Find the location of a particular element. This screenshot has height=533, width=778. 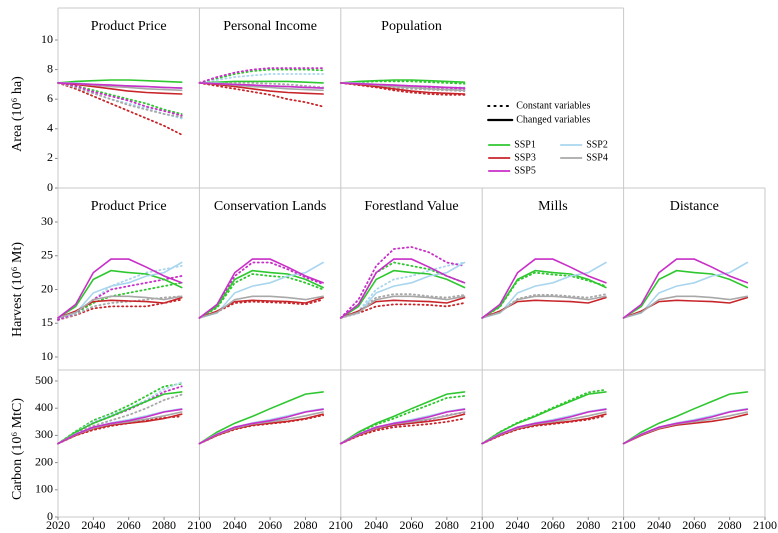

legend-label: SSP3 is located at coordinates (525, 157).